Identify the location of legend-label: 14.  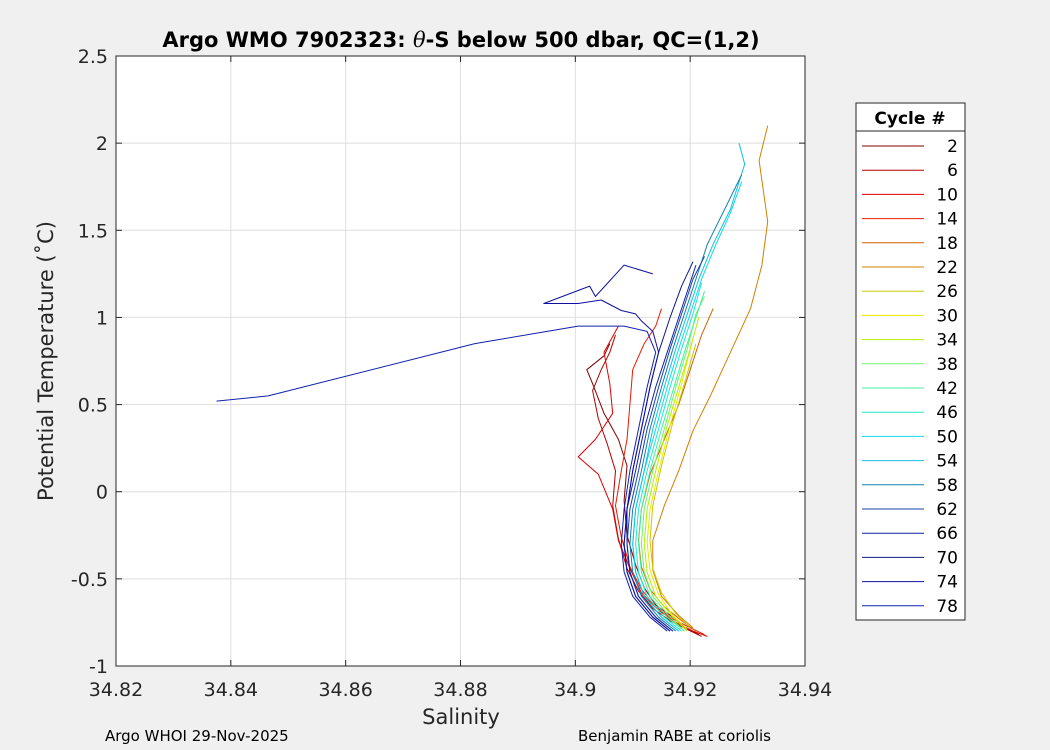
(947, 220).